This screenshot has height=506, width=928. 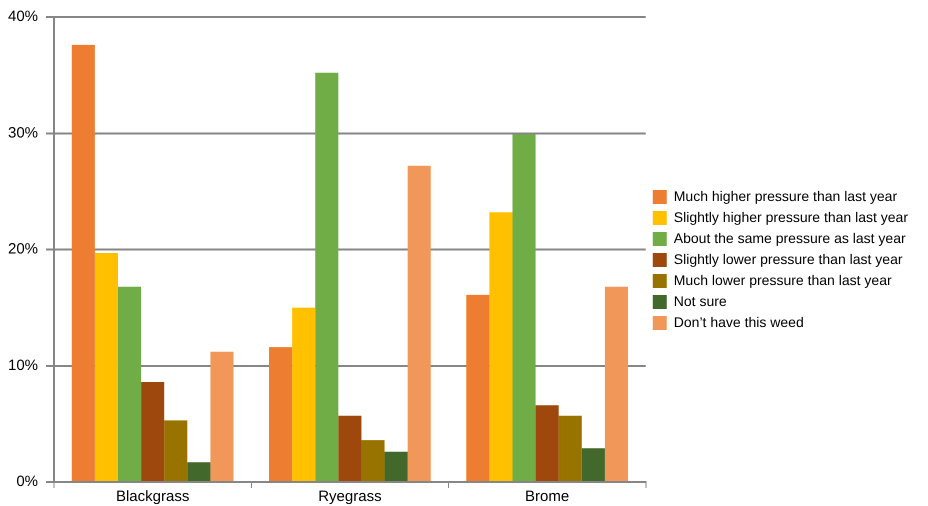 I want to click on y-tick-label: 10%, so click(x=23, y=365).